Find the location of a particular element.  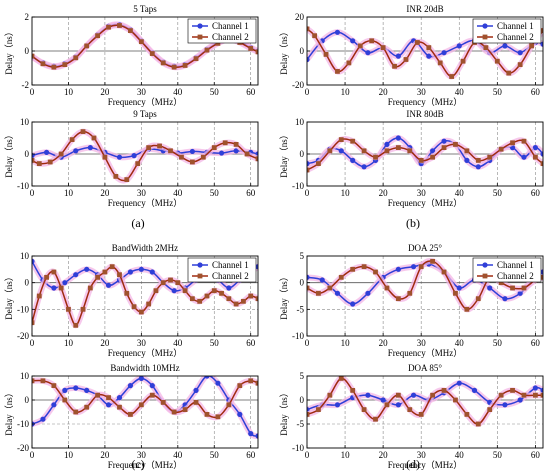

y-axis-label: Delay（ns） is located at coordinates (9, 296).